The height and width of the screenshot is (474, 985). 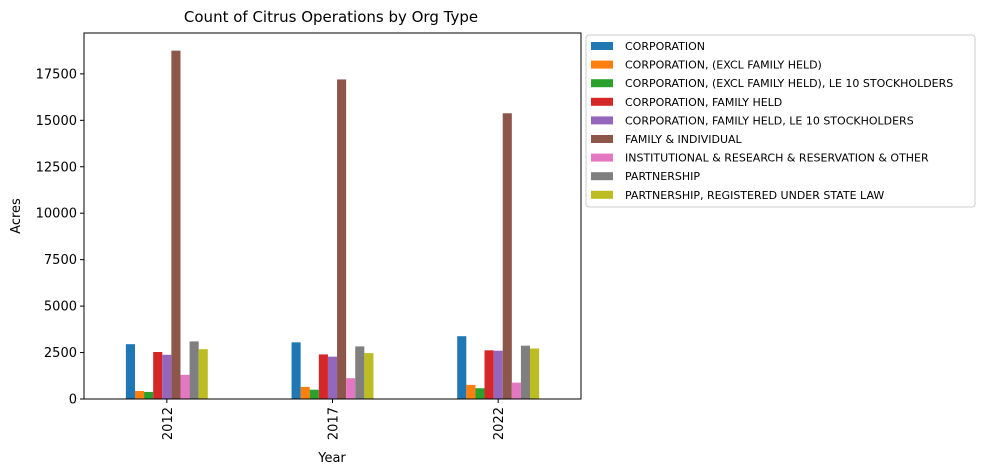 I want to click on x-axis-label: Year, so click(x=331, y=458).